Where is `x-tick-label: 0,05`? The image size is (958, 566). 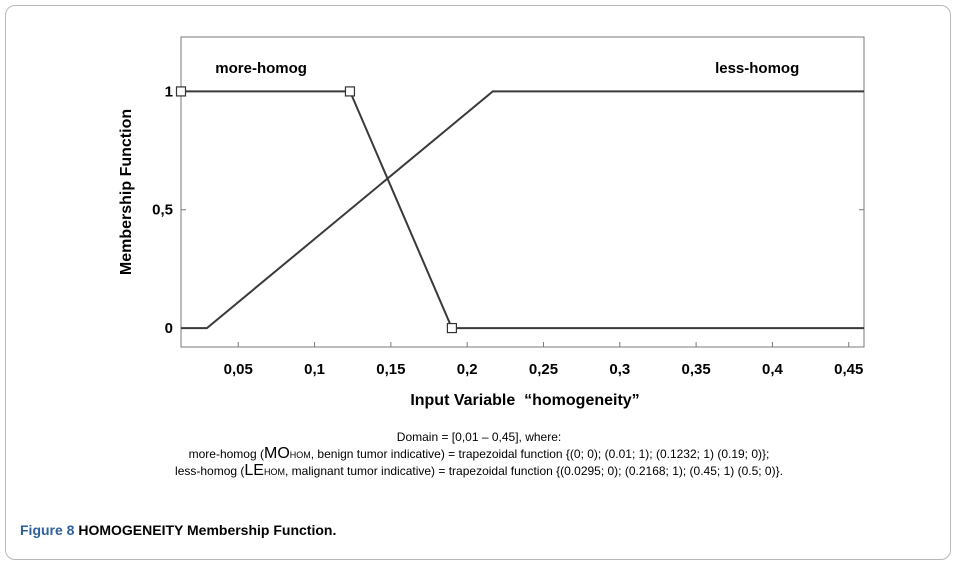 x-tick-label: 0,05 is located at coordinates (238, 369).